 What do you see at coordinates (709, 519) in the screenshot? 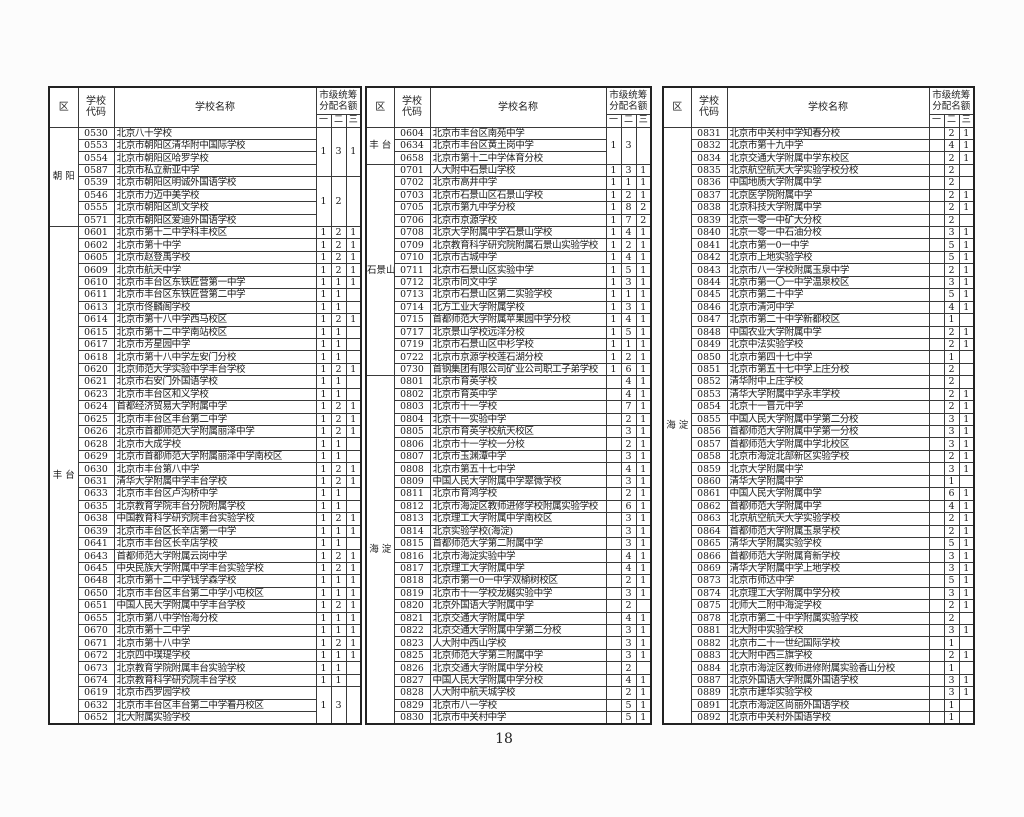
I see `school-code-cell: 0863` at bounding box center [709, 519].